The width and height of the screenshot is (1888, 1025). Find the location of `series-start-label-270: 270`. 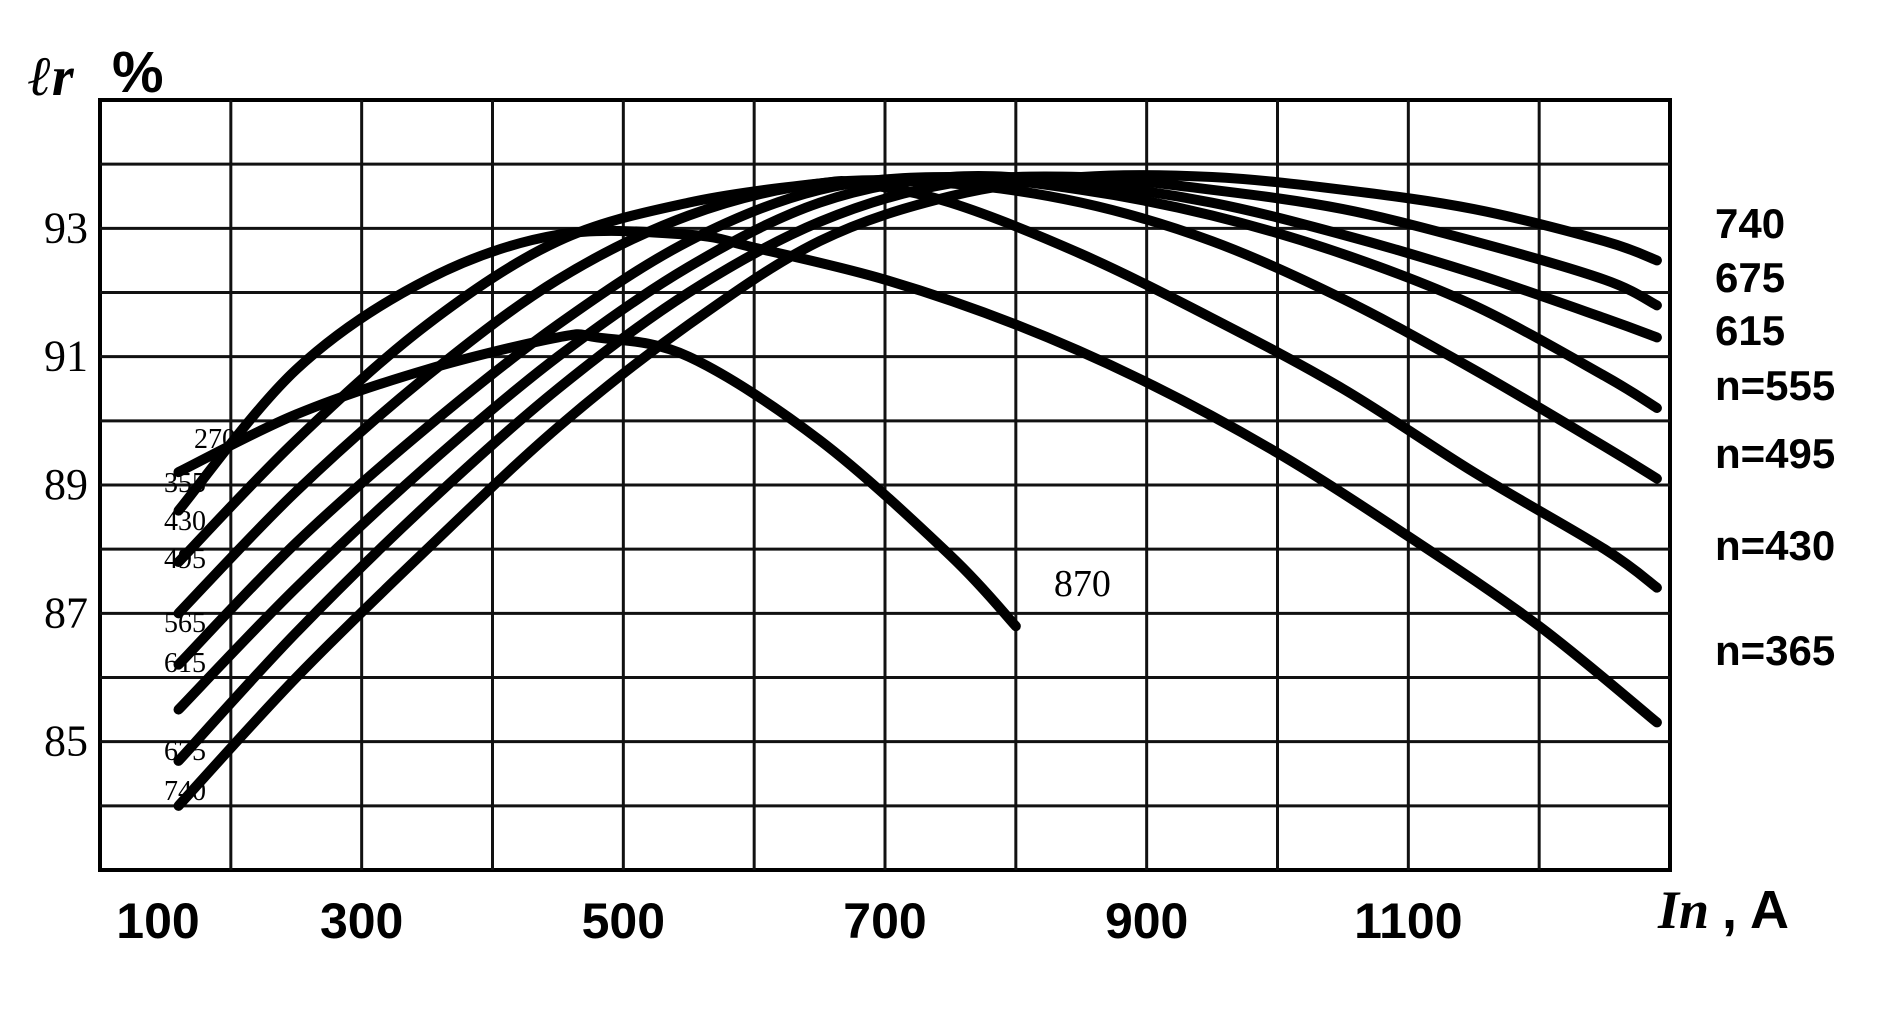

series-start-label-270: 270 is located at coordinates (215, 439).